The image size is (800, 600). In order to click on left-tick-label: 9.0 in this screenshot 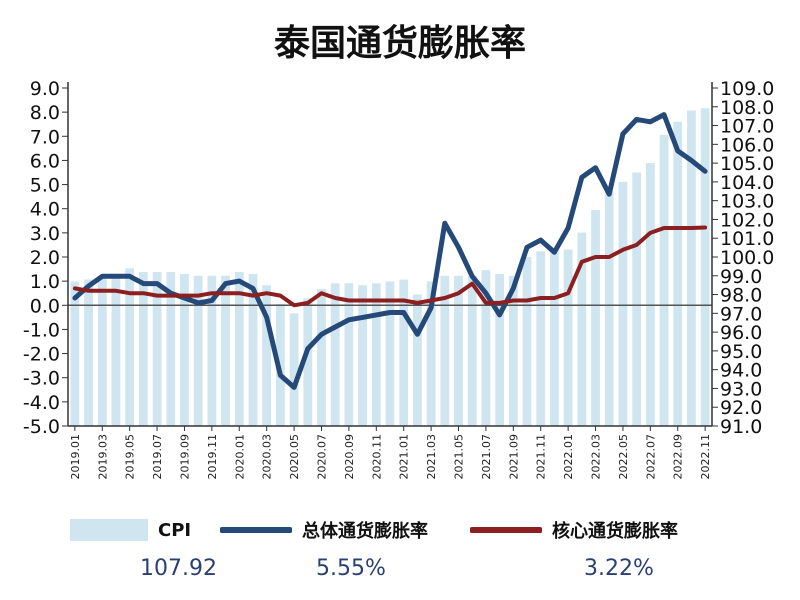, I will do `click(45, 89)`.